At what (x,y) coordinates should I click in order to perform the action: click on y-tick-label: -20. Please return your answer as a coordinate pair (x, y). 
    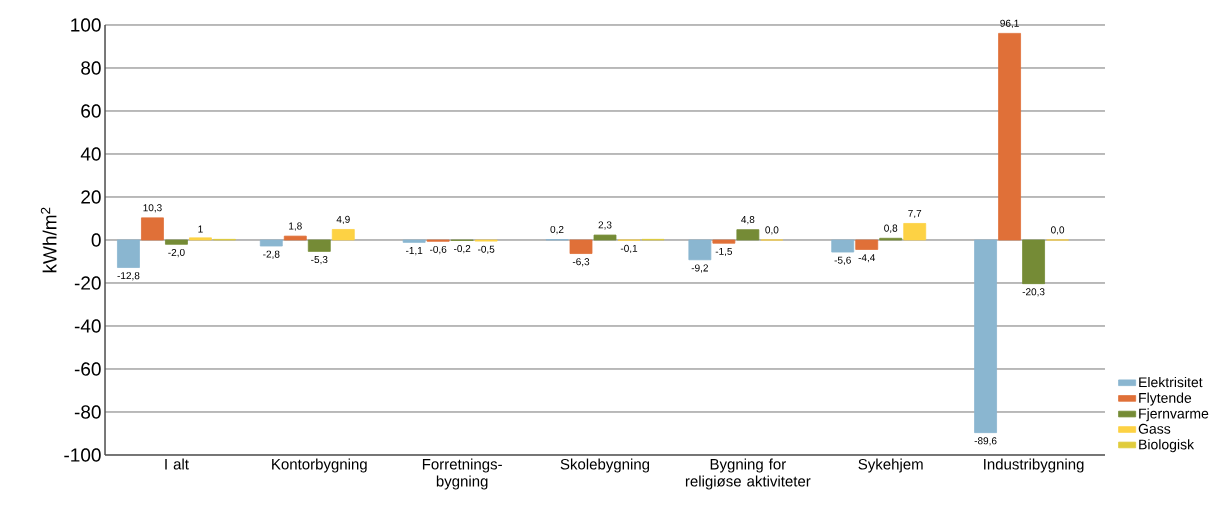
    Looking at the image, I should click on (87, 283).